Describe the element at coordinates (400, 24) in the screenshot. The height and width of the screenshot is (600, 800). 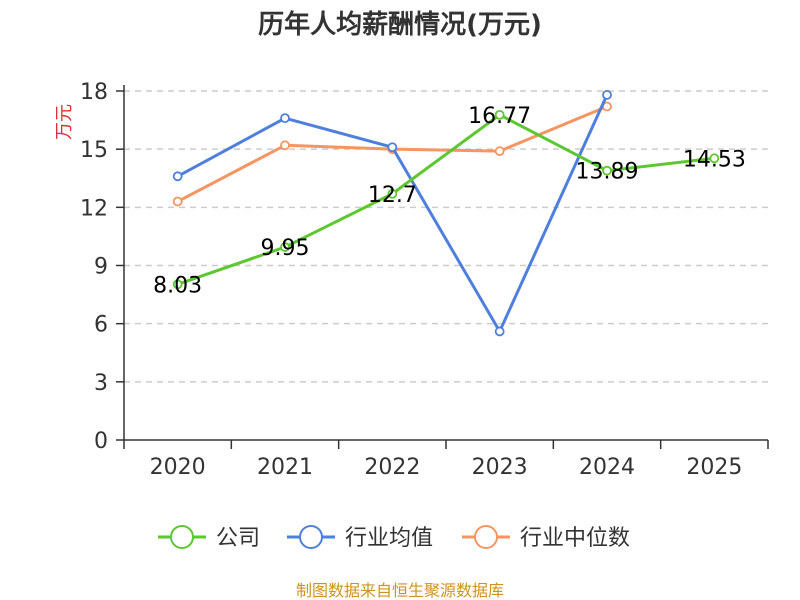
I see `chart-title: 历年人均薪酬情况(万元)` at that location.